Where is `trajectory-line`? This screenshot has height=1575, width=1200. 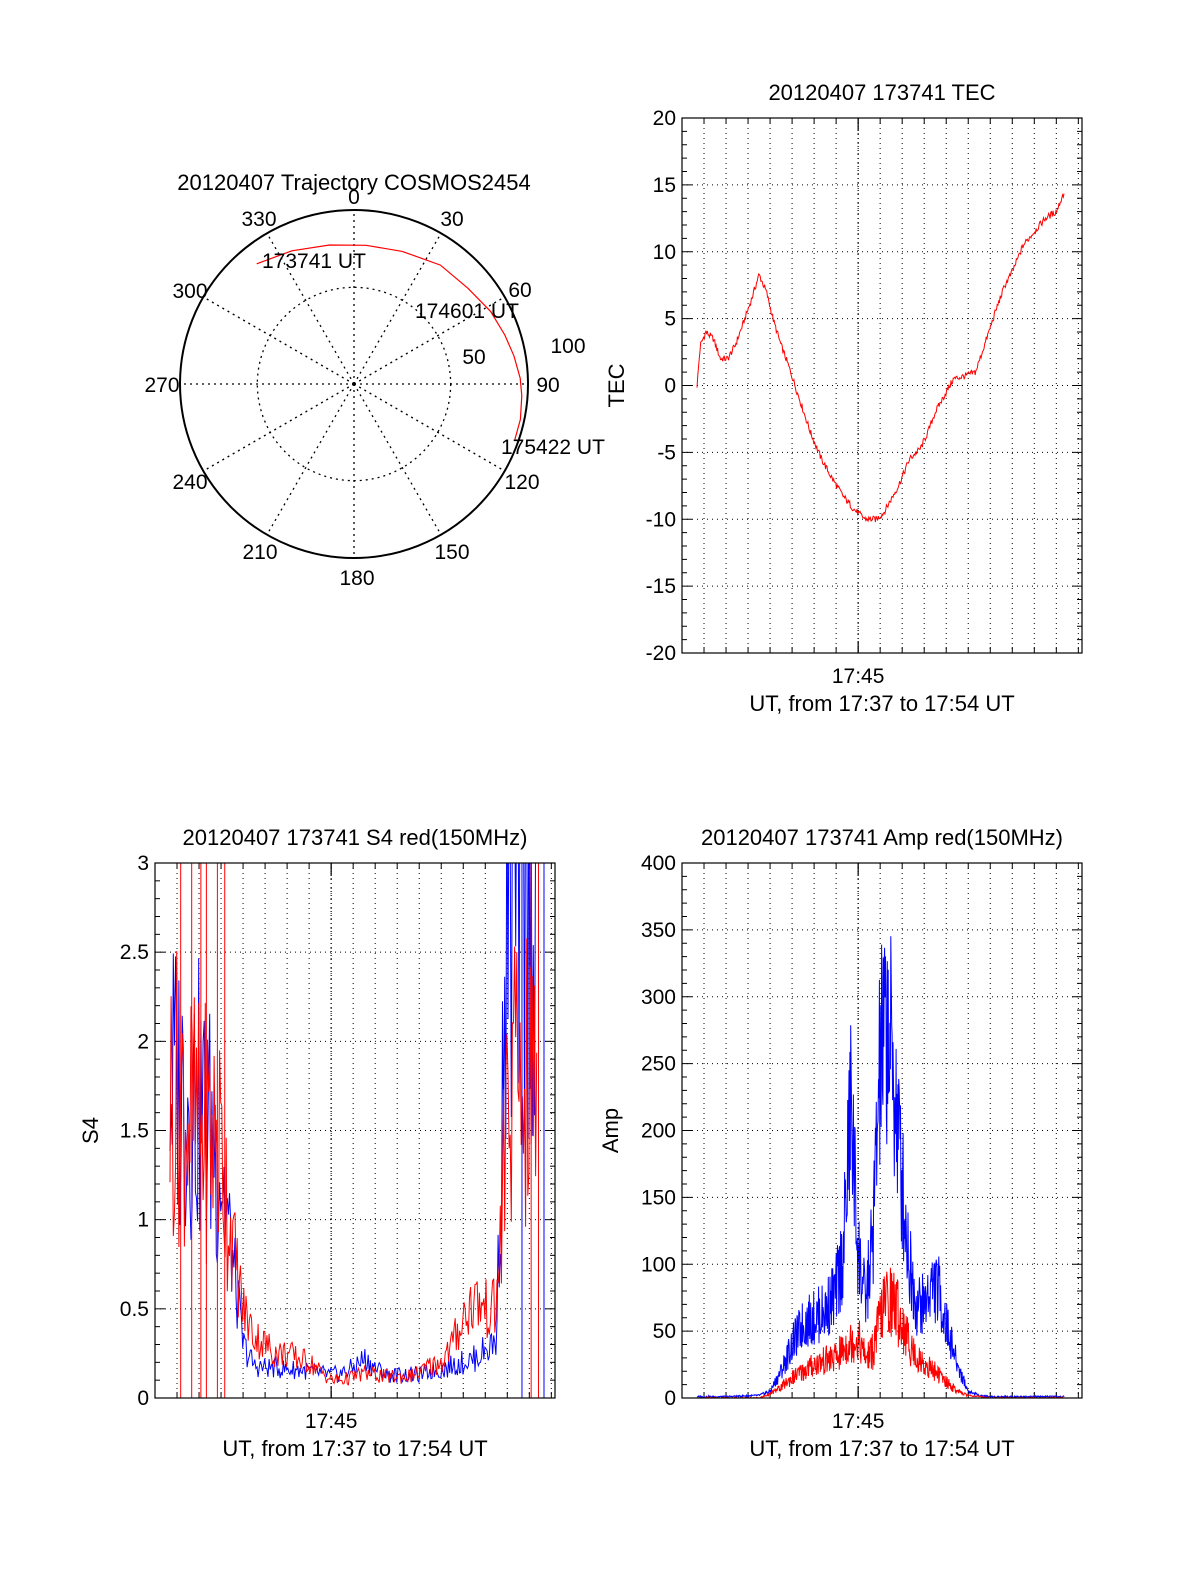 trajectory-line is located at coordinates (389, 342).